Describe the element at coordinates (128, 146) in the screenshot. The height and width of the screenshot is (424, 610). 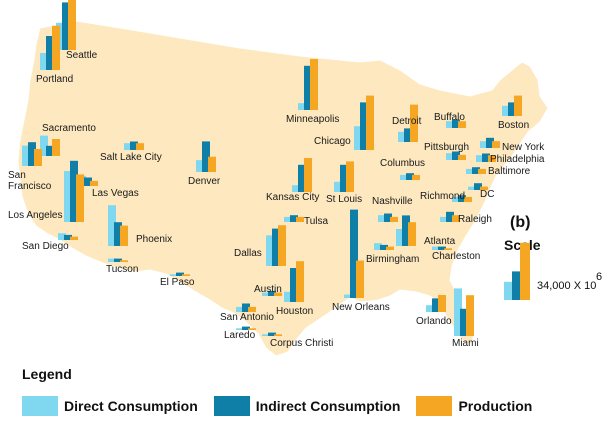
I see `bar-direct-salt-lake-city` at that location.